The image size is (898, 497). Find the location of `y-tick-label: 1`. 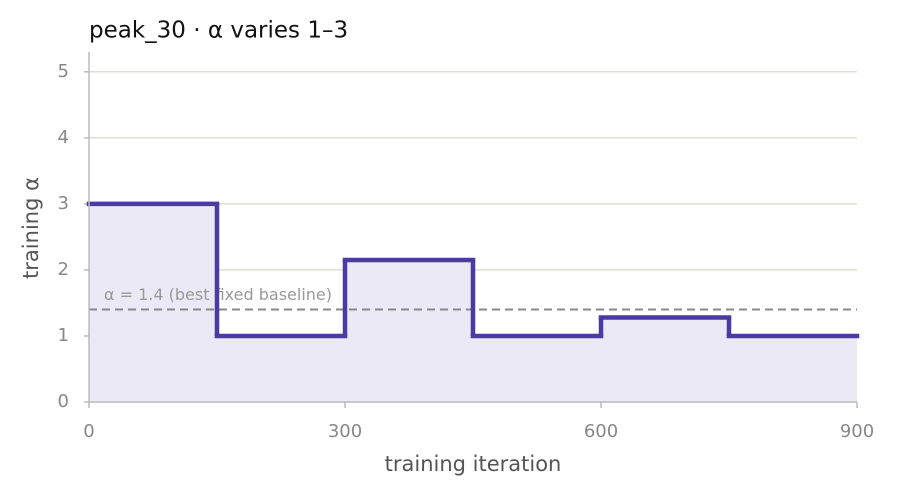

y-tick-label: 1 is located at coordinates (63, 335).